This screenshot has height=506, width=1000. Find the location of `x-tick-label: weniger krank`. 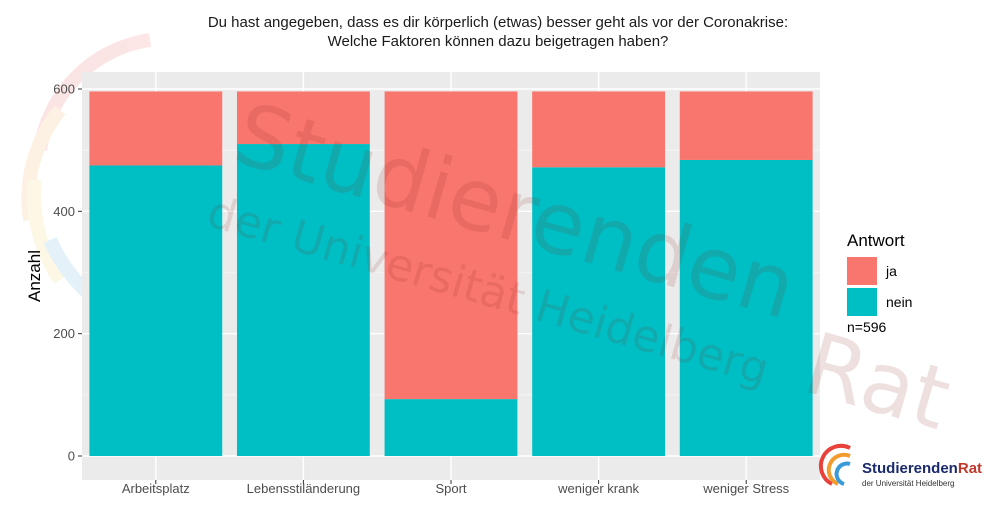

x-tick-label: weniger krank is located at coordinates (598, 488).